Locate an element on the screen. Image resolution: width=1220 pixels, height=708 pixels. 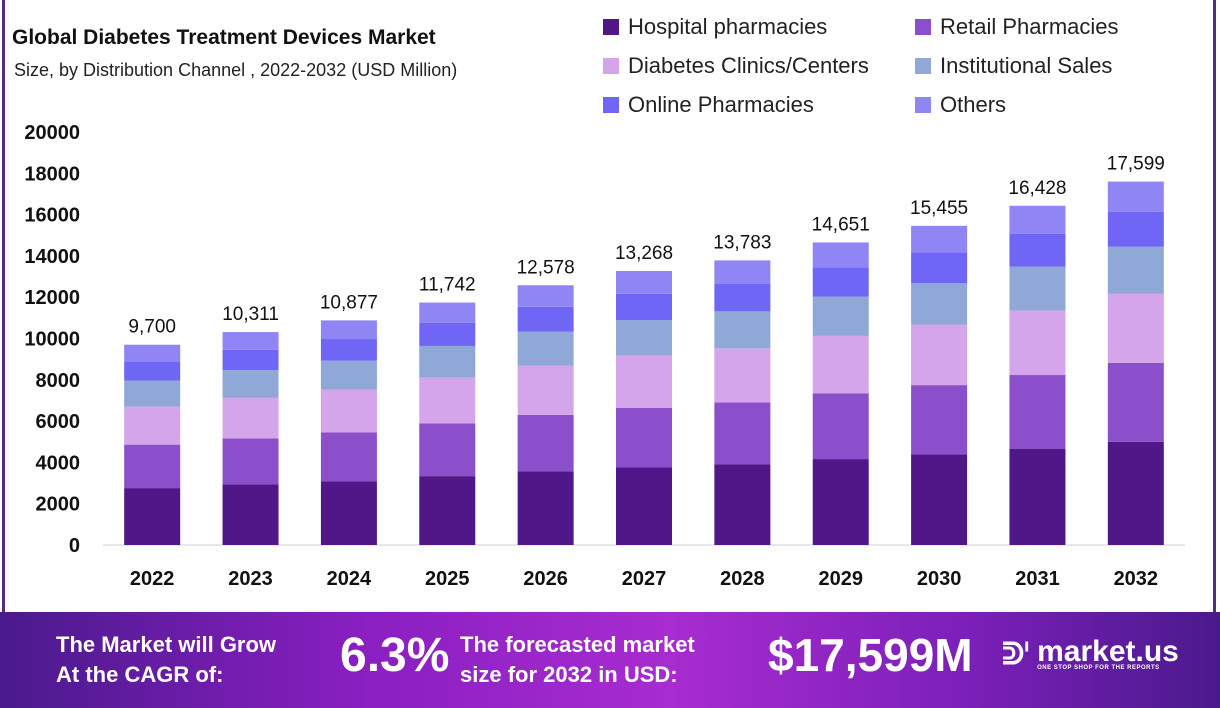
legend-label: Diabetes Clinics/Centers is located at coordinates (748, 65).